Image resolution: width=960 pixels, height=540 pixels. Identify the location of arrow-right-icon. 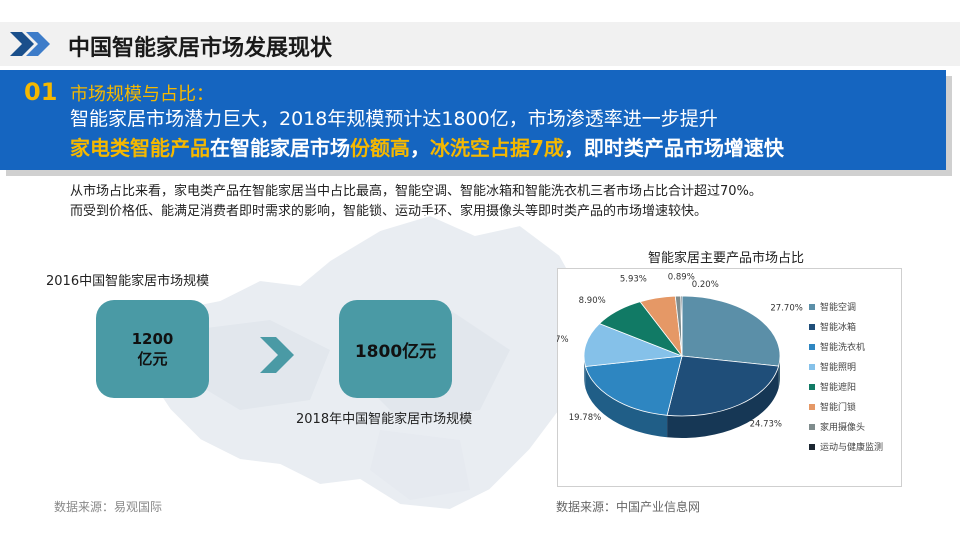
(277, 355).